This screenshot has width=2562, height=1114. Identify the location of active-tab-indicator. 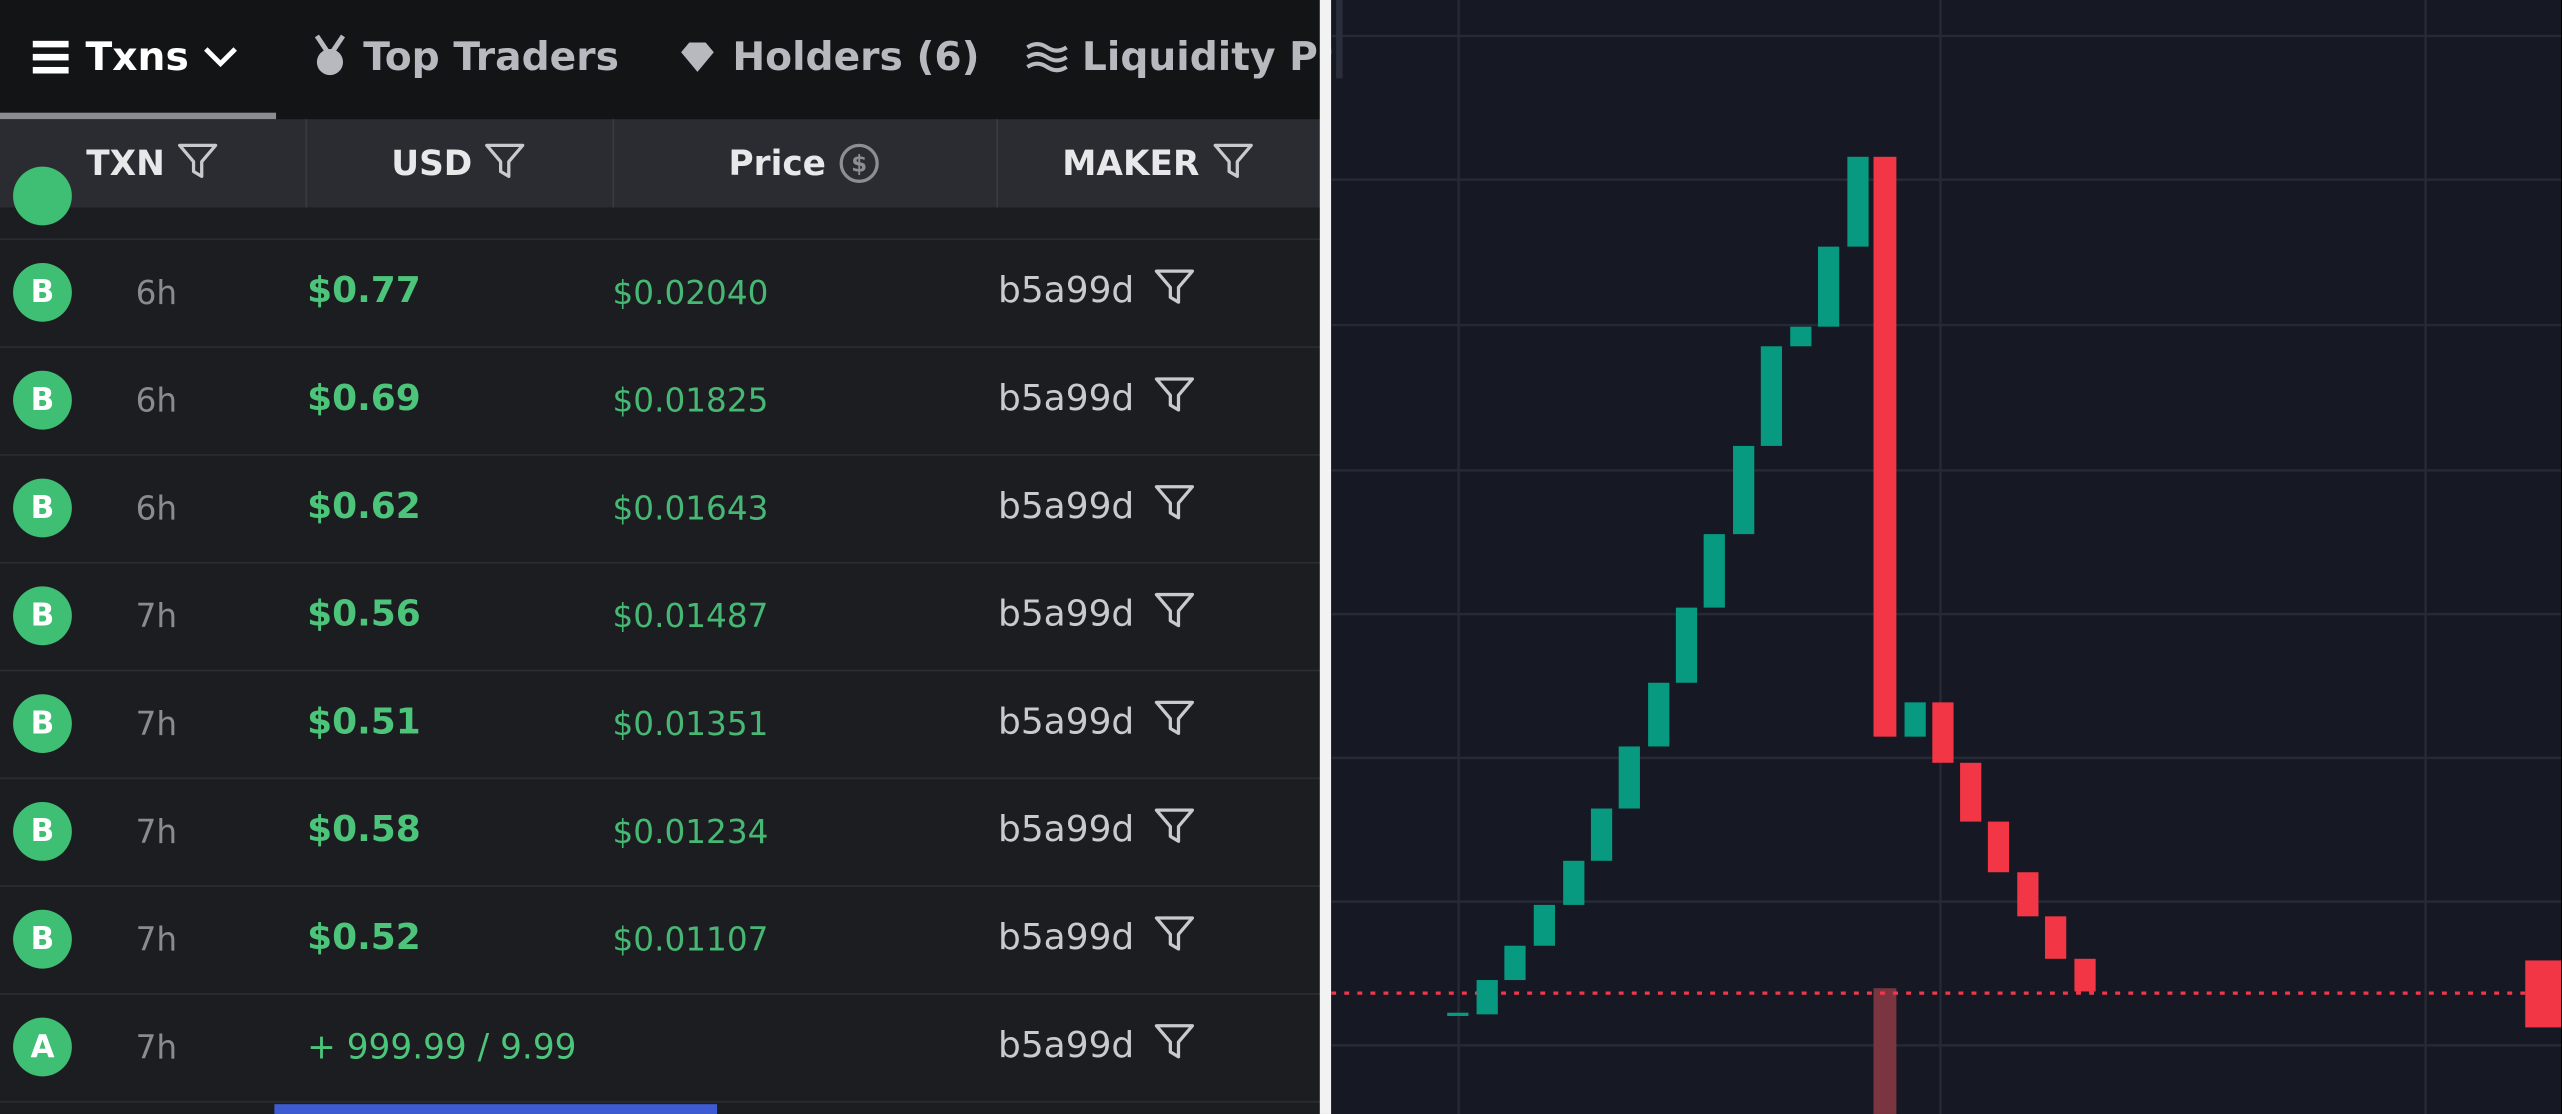
(138, 116).